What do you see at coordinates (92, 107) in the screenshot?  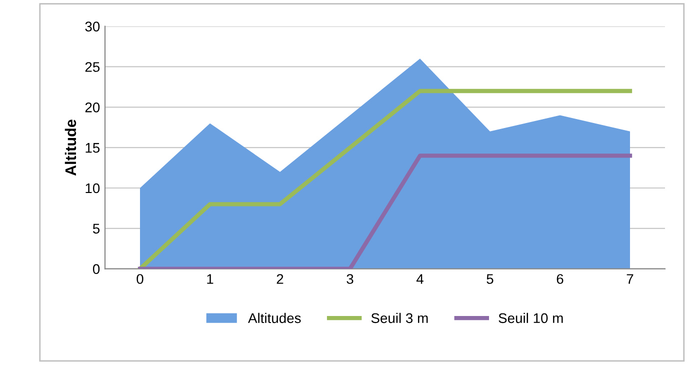 I see `y-tick-label: 20` at bounding box center [92, 107].